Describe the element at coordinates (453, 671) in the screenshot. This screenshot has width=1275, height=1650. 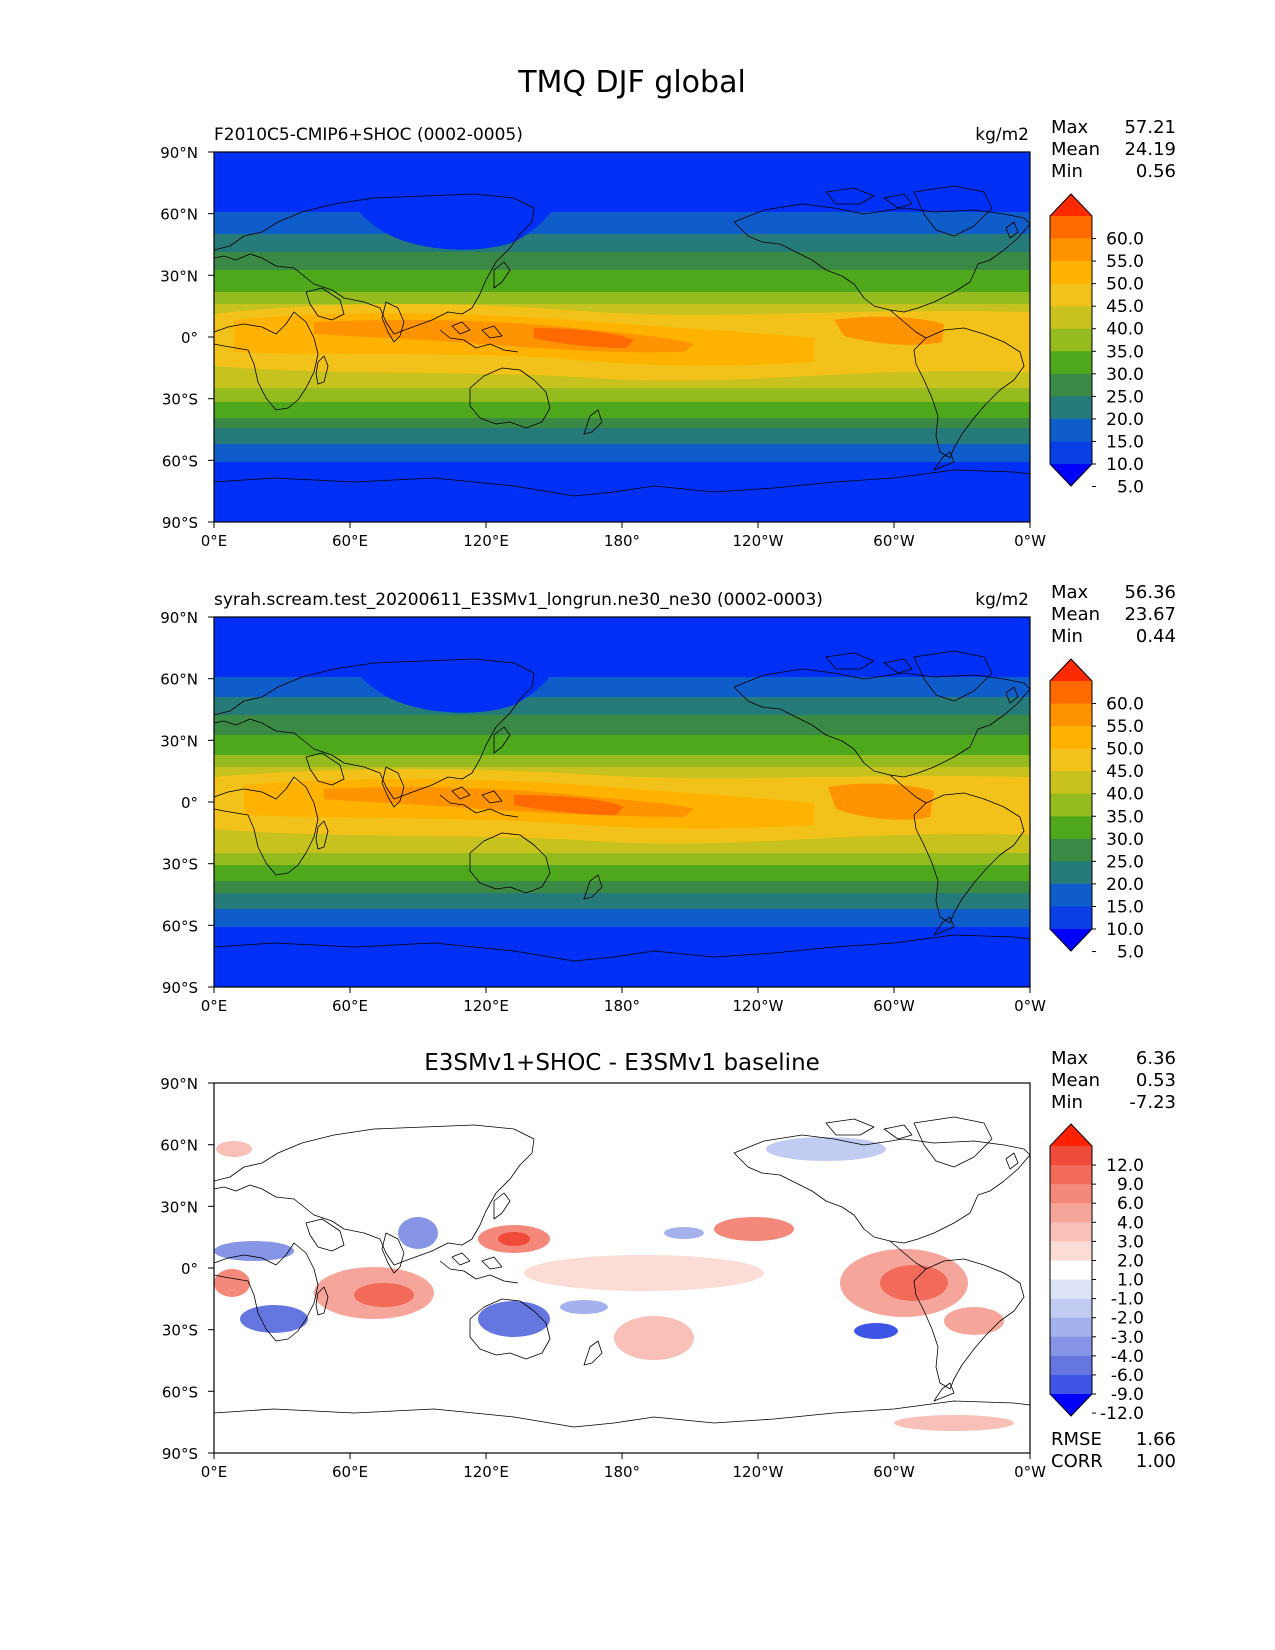
I see `dry-region-asia` at that location.